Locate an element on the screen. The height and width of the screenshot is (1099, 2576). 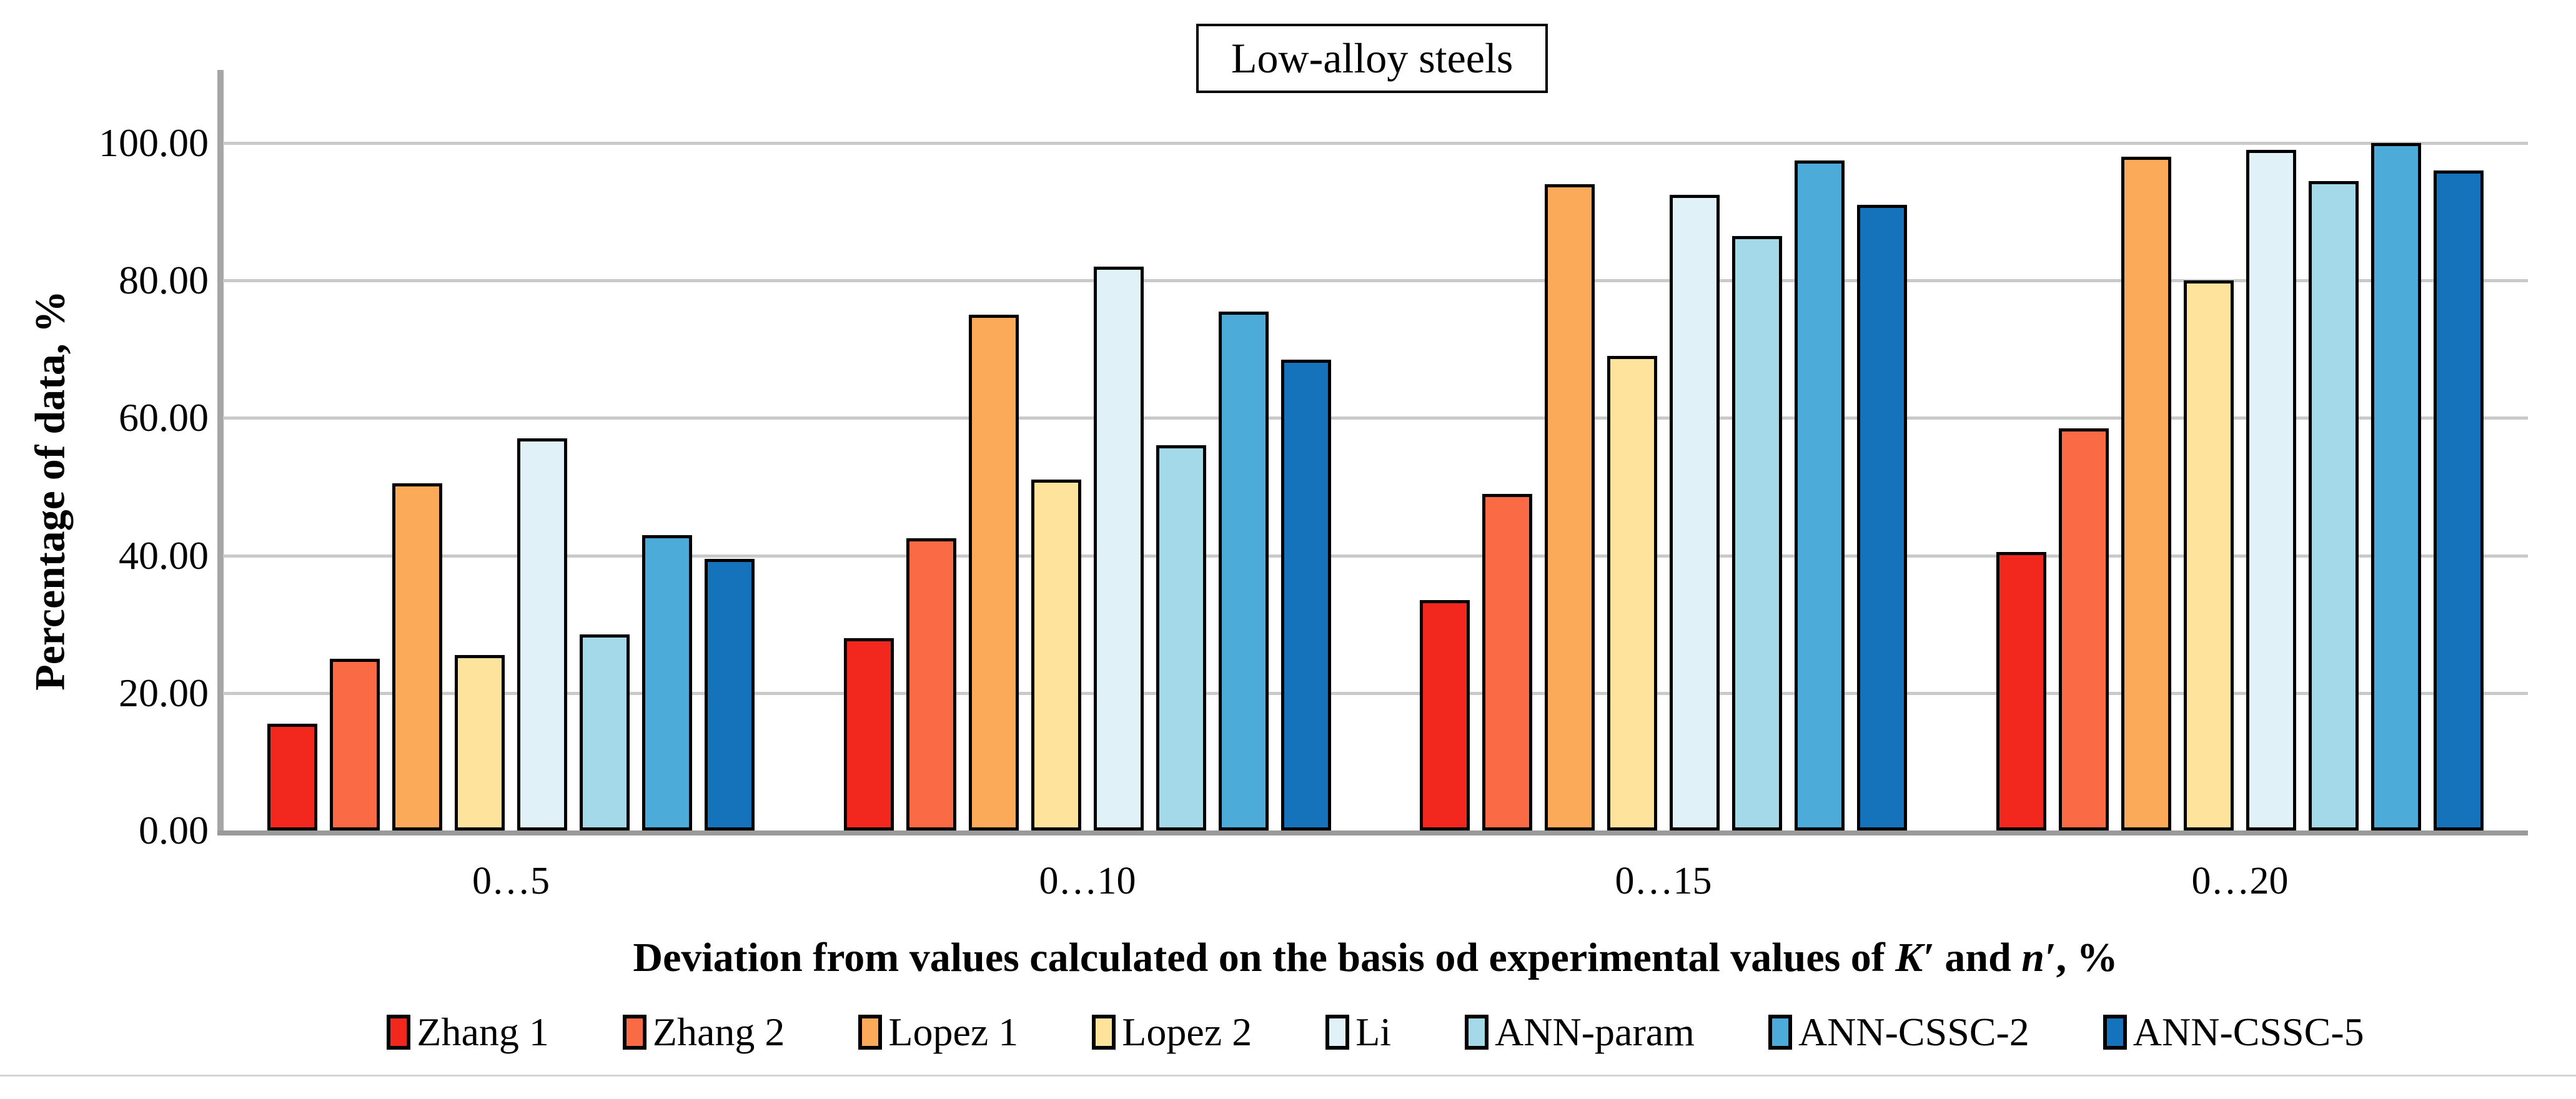
x-axis-title-variable: K′ is located at coordinates (1914, 957).